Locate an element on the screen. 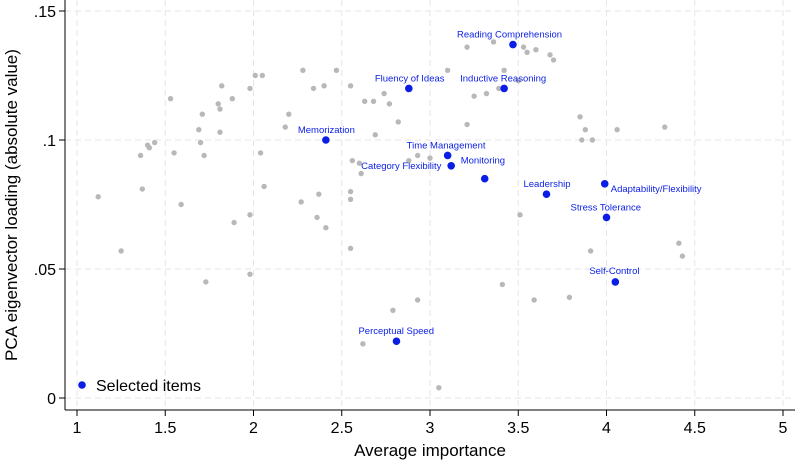 This screenshot has width=795, height=460. x-axis-title: Average importance is located at coordinates (430, 450).